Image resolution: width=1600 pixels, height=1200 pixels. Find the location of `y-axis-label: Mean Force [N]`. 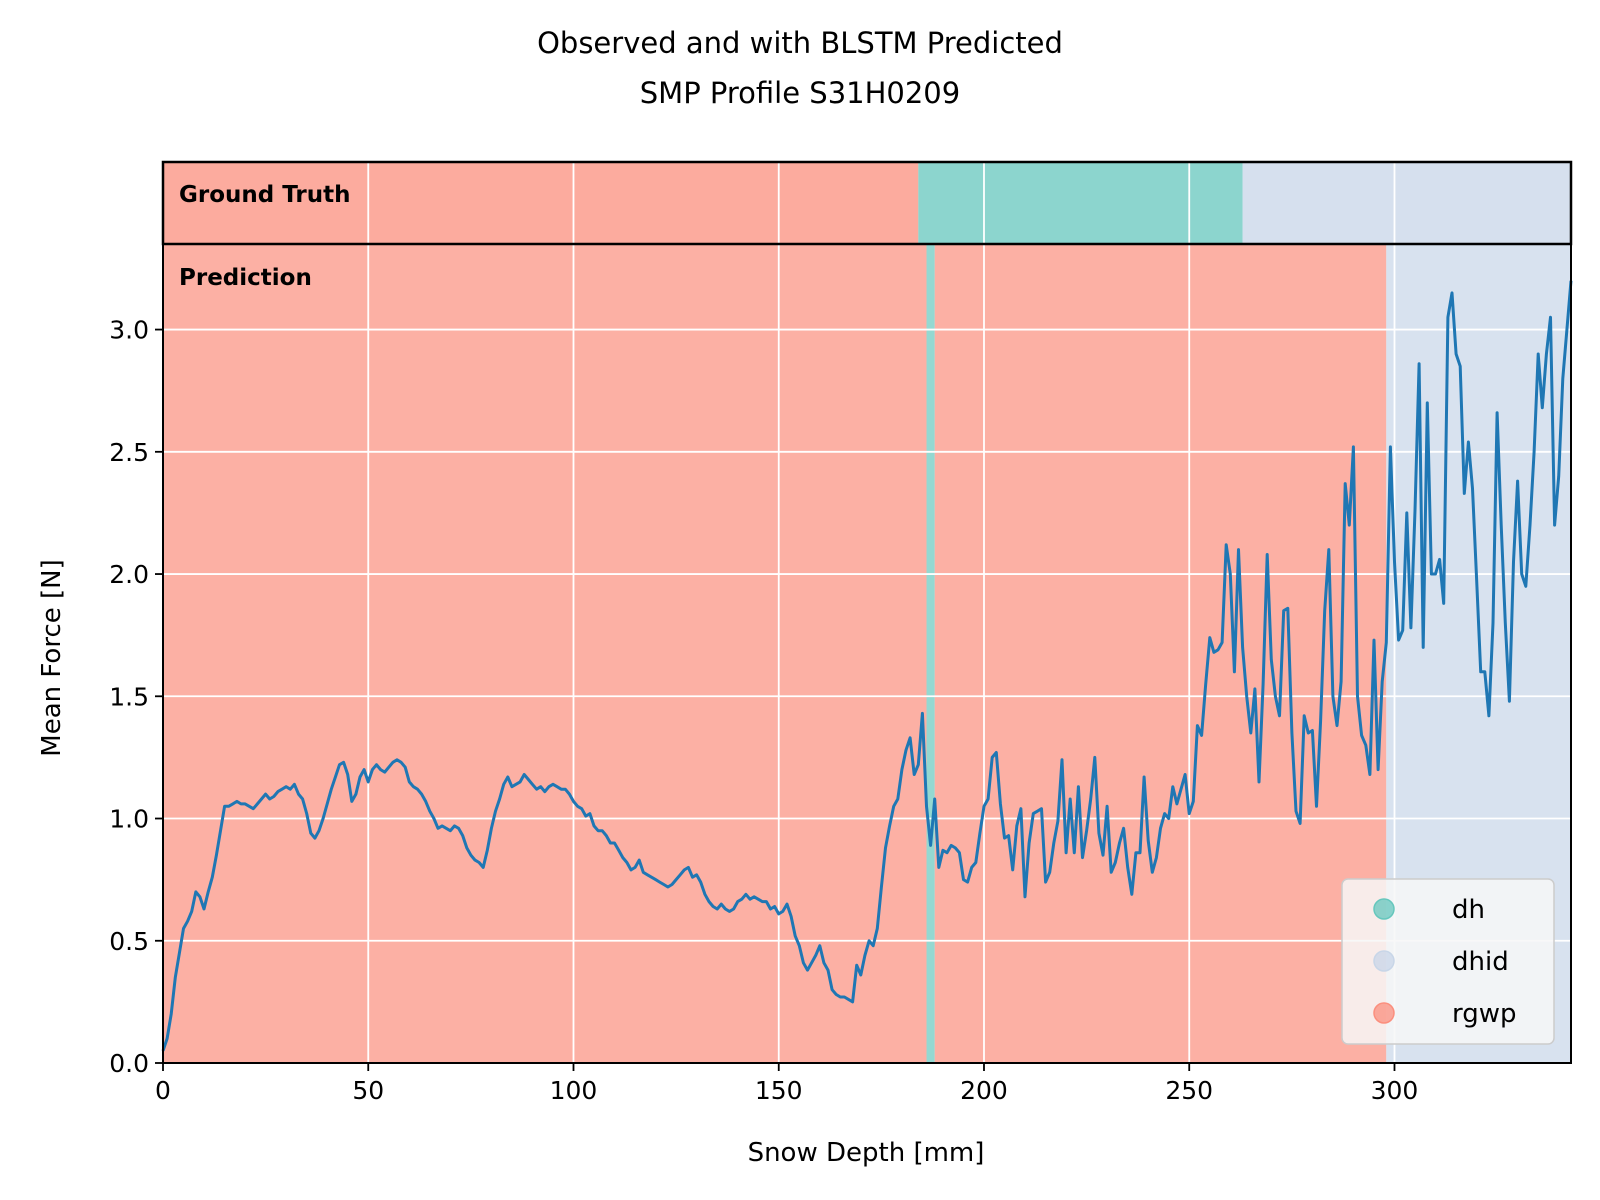

y-axis-label: Mean Force [N] is located at coordinates (52, 657).